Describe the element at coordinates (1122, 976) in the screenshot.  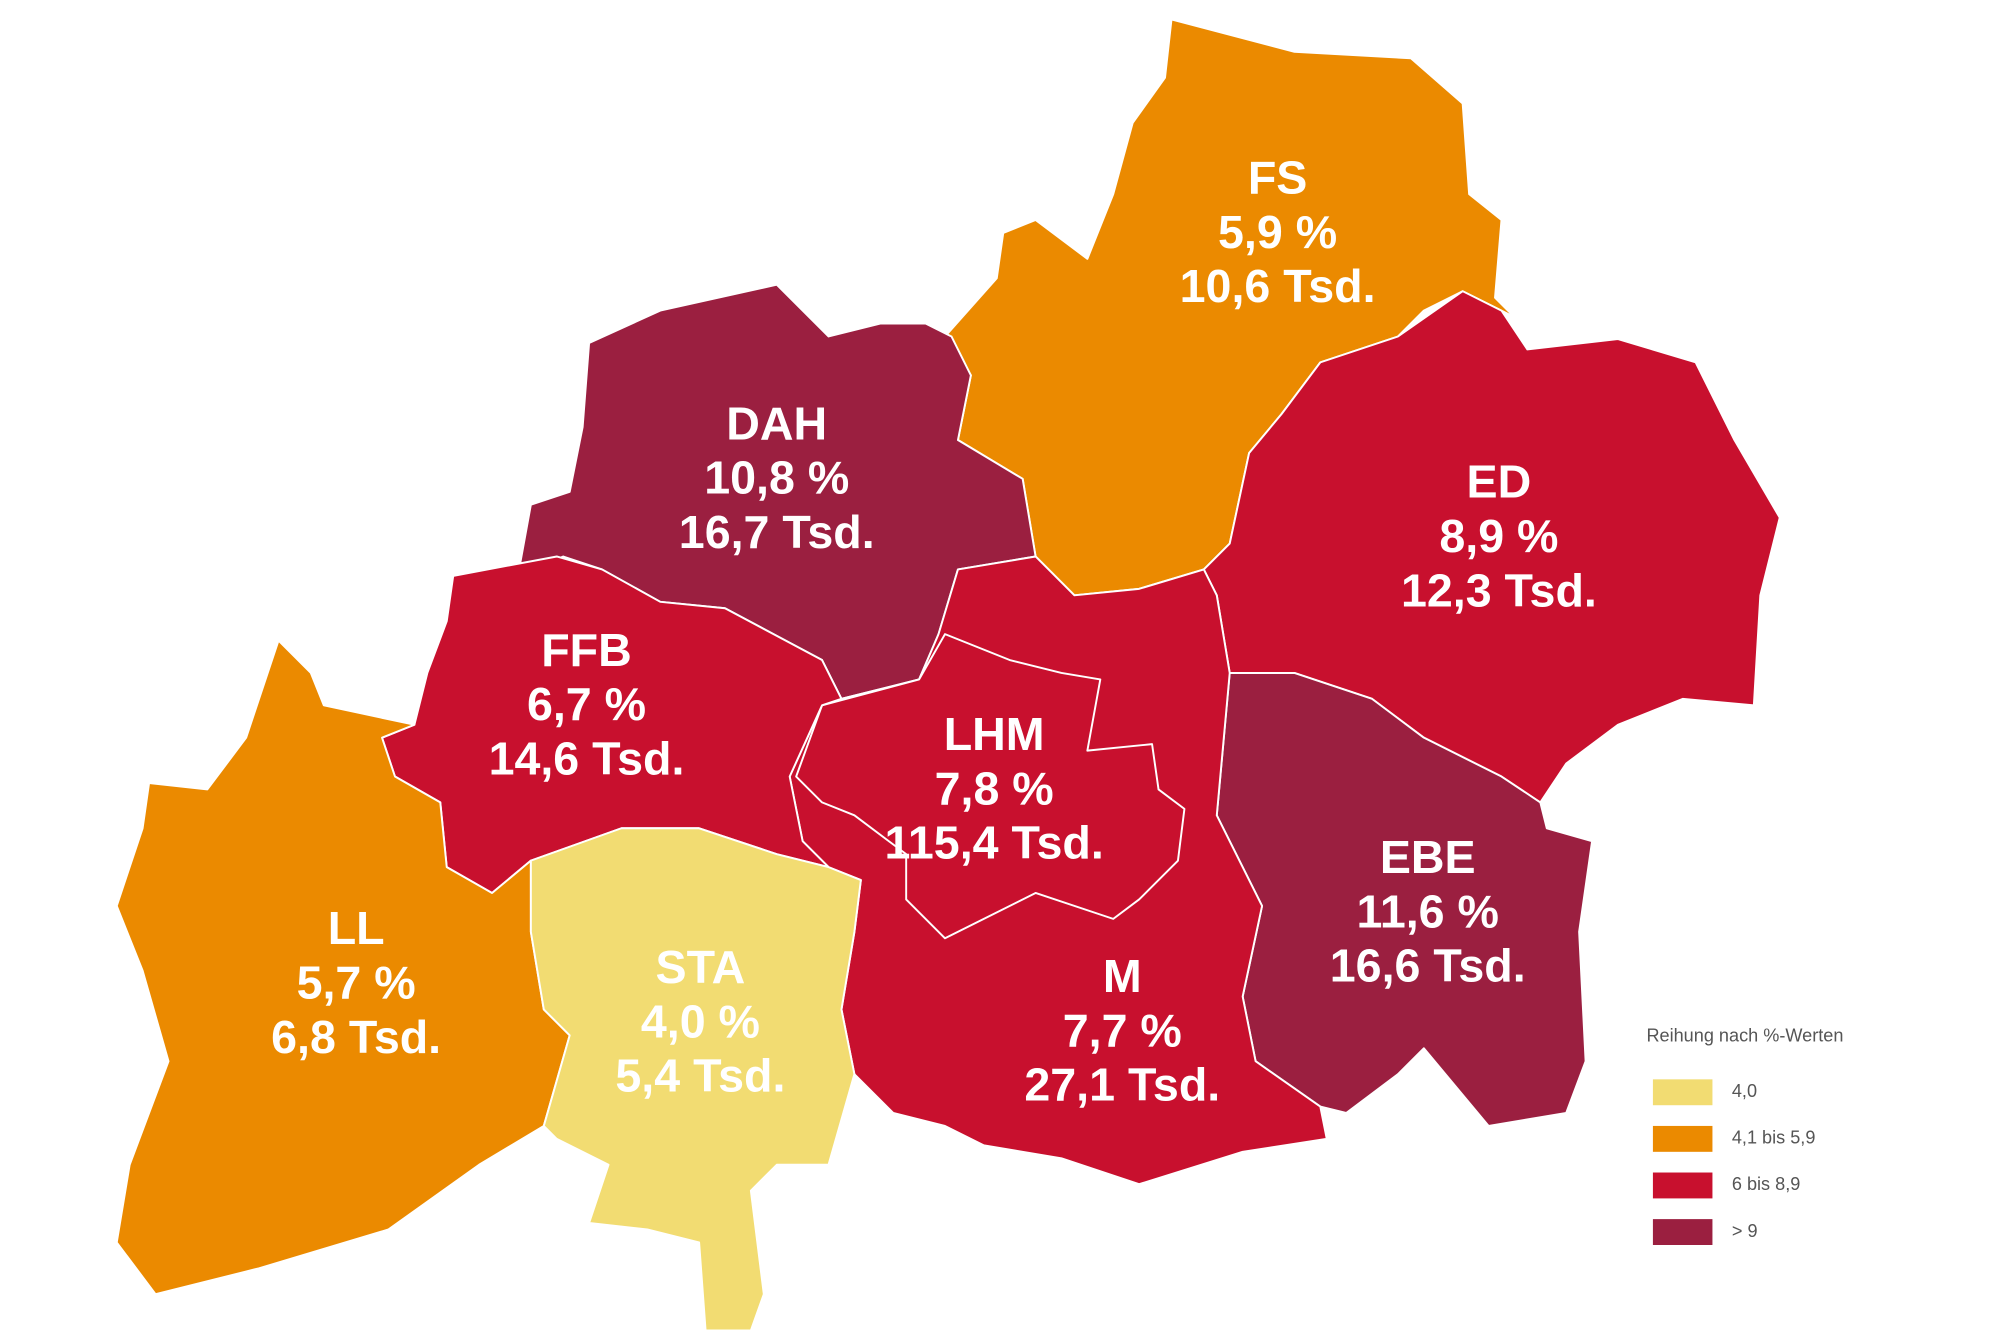
I see `region-code: M` at that location.